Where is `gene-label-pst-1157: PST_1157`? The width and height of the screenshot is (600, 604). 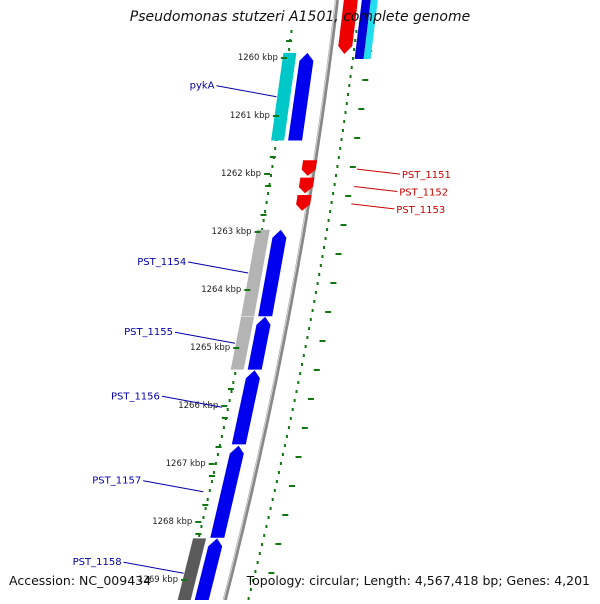 gene-label-pst-1157: PST_1157 is located at coordinates (148, 484).